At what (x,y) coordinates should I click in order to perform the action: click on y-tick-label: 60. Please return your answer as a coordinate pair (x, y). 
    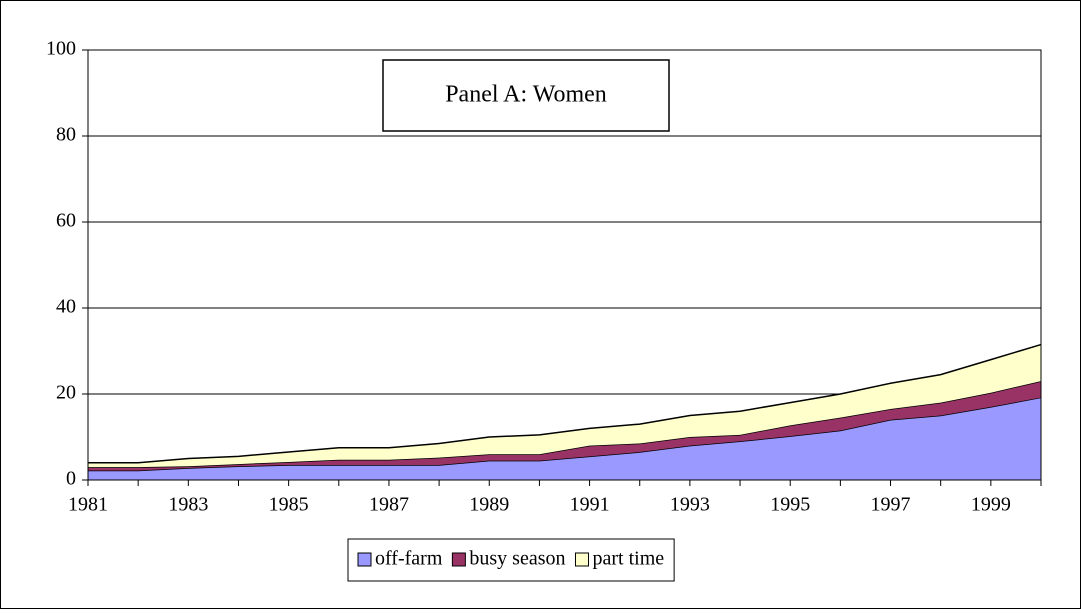
    Looking at the image, I should click on (66, 221).